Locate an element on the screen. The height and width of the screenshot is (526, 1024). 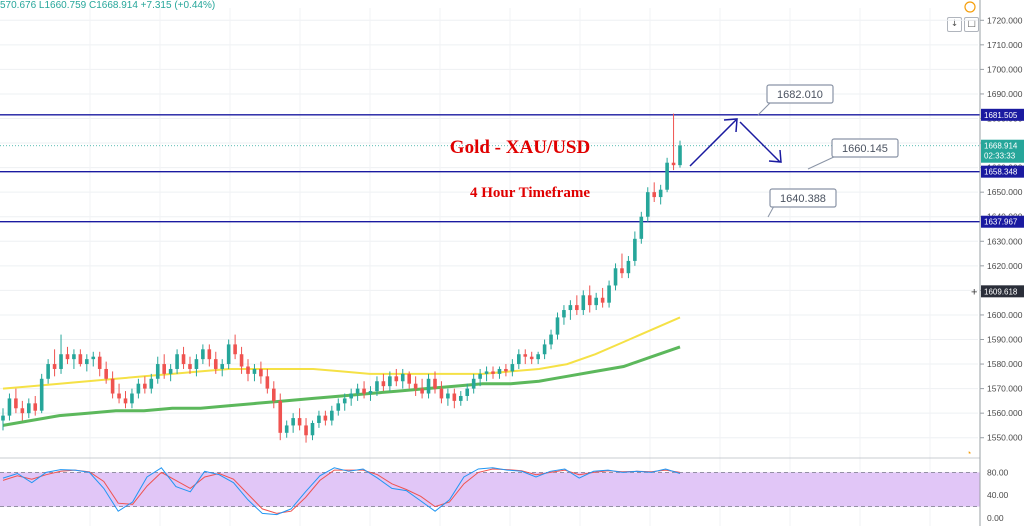
side-icons: ◔ is located at coordinates (970, 229).